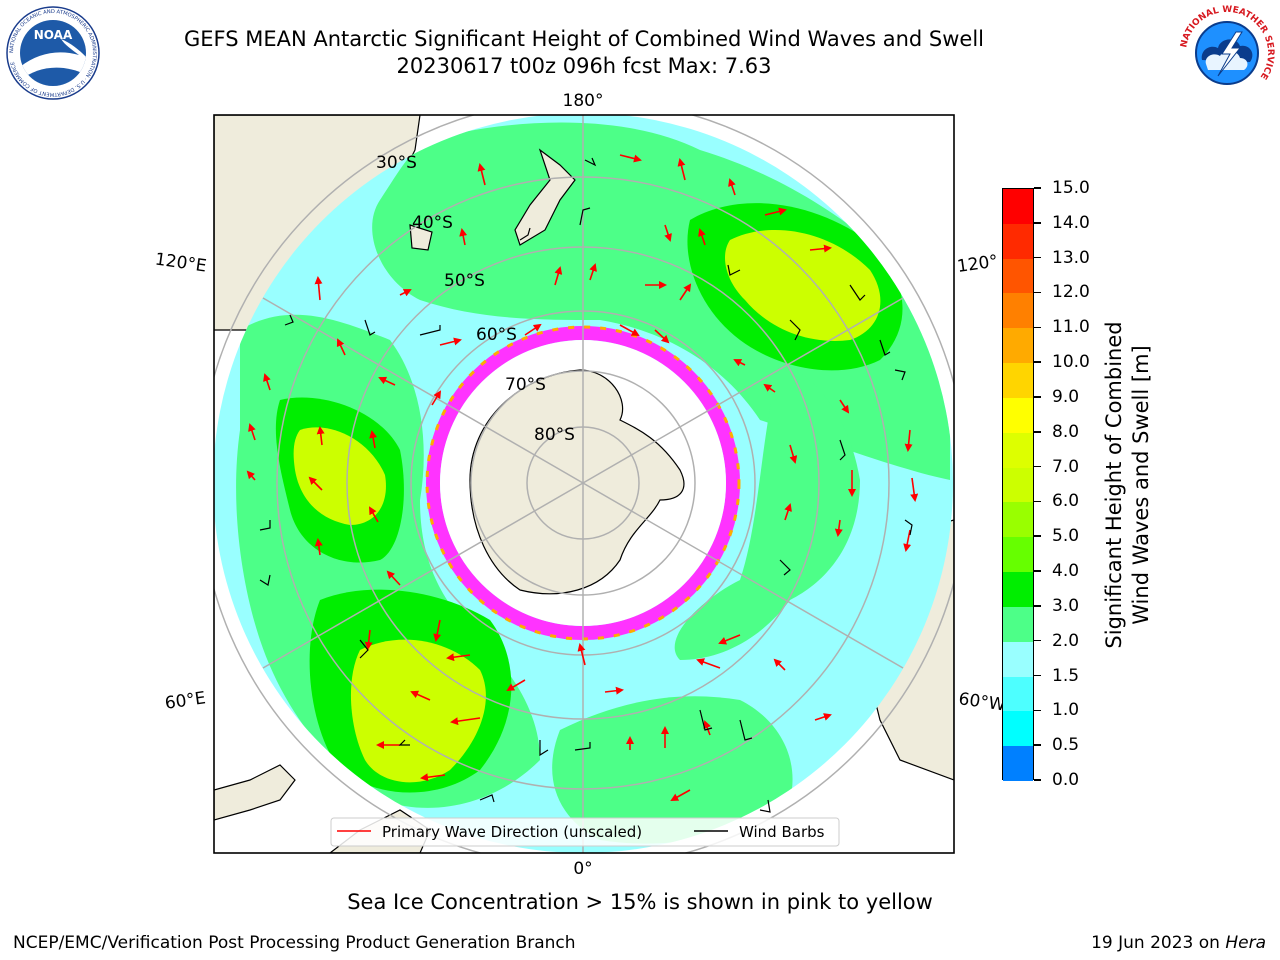 The height and width of the screenshot is (960, 1280). Describe the element at coordinates (1066, 396) in the screenshot. I see `colorbar-tick-label: 9.0` at that location.